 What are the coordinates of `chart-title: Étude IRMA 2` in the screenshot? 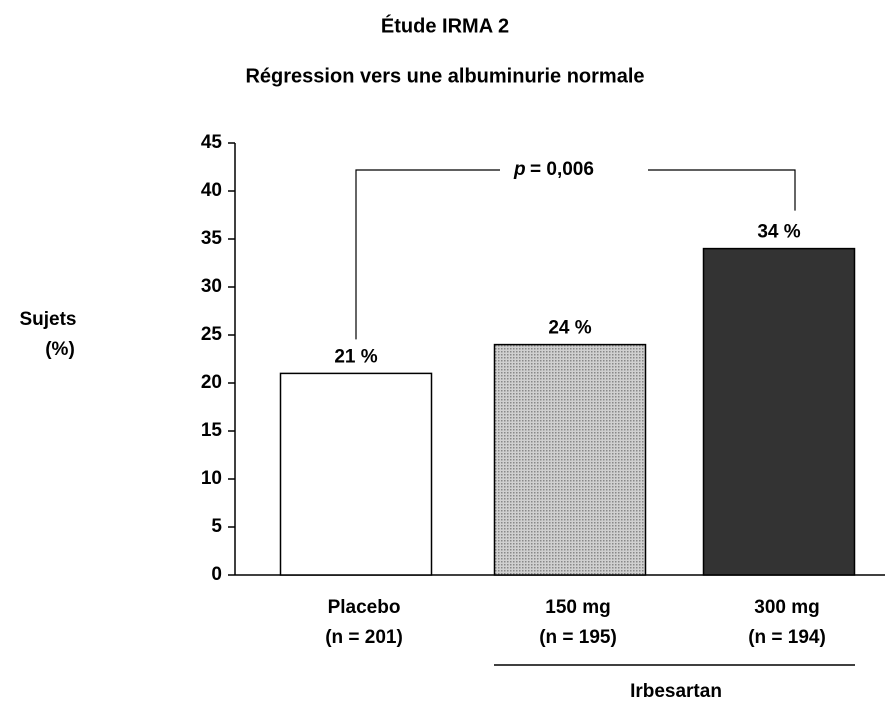 It's located at (445, 25).